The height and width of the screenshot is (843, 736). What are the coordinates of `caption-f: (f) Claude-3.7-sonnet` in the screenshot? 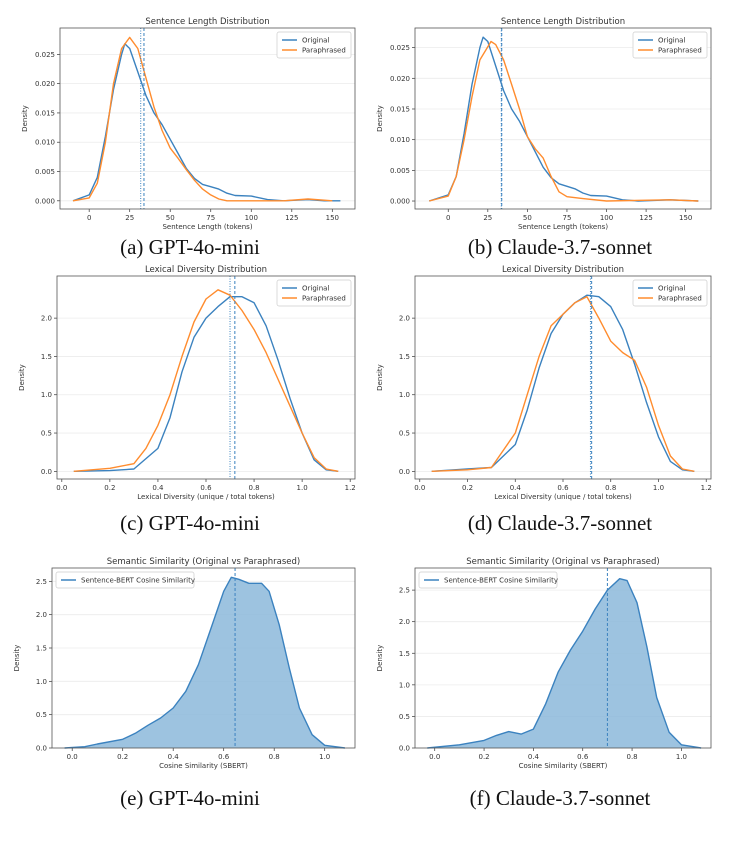 It's located at (560, 798).